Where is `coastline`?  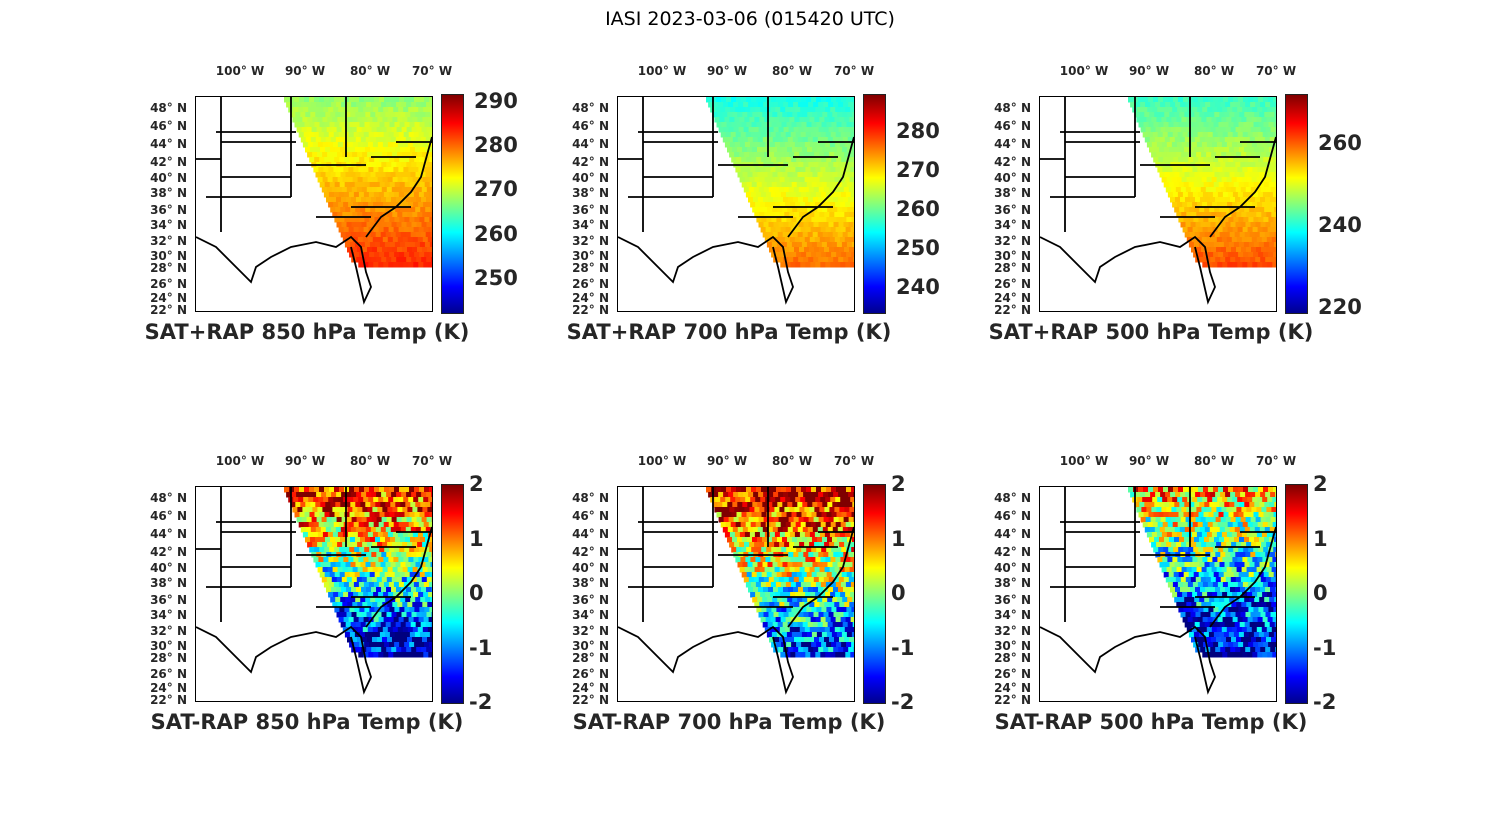 coastline is located at coordinates (314, 610).